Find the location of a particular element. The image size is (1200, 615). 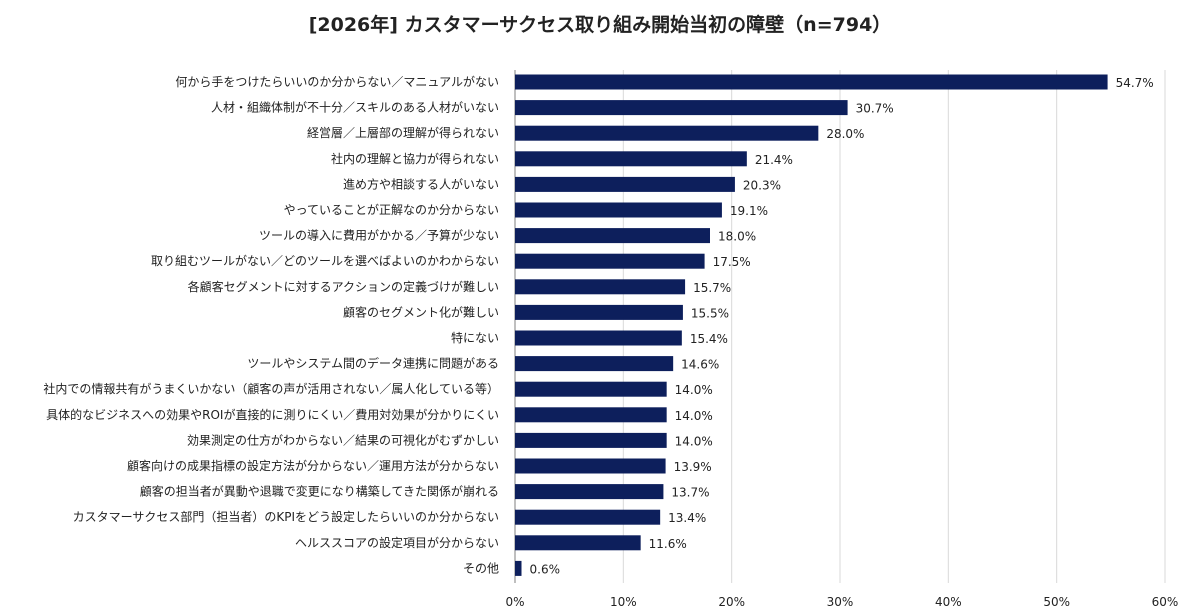

x-tick-label: 50% is located at coordinates (1056, 602).